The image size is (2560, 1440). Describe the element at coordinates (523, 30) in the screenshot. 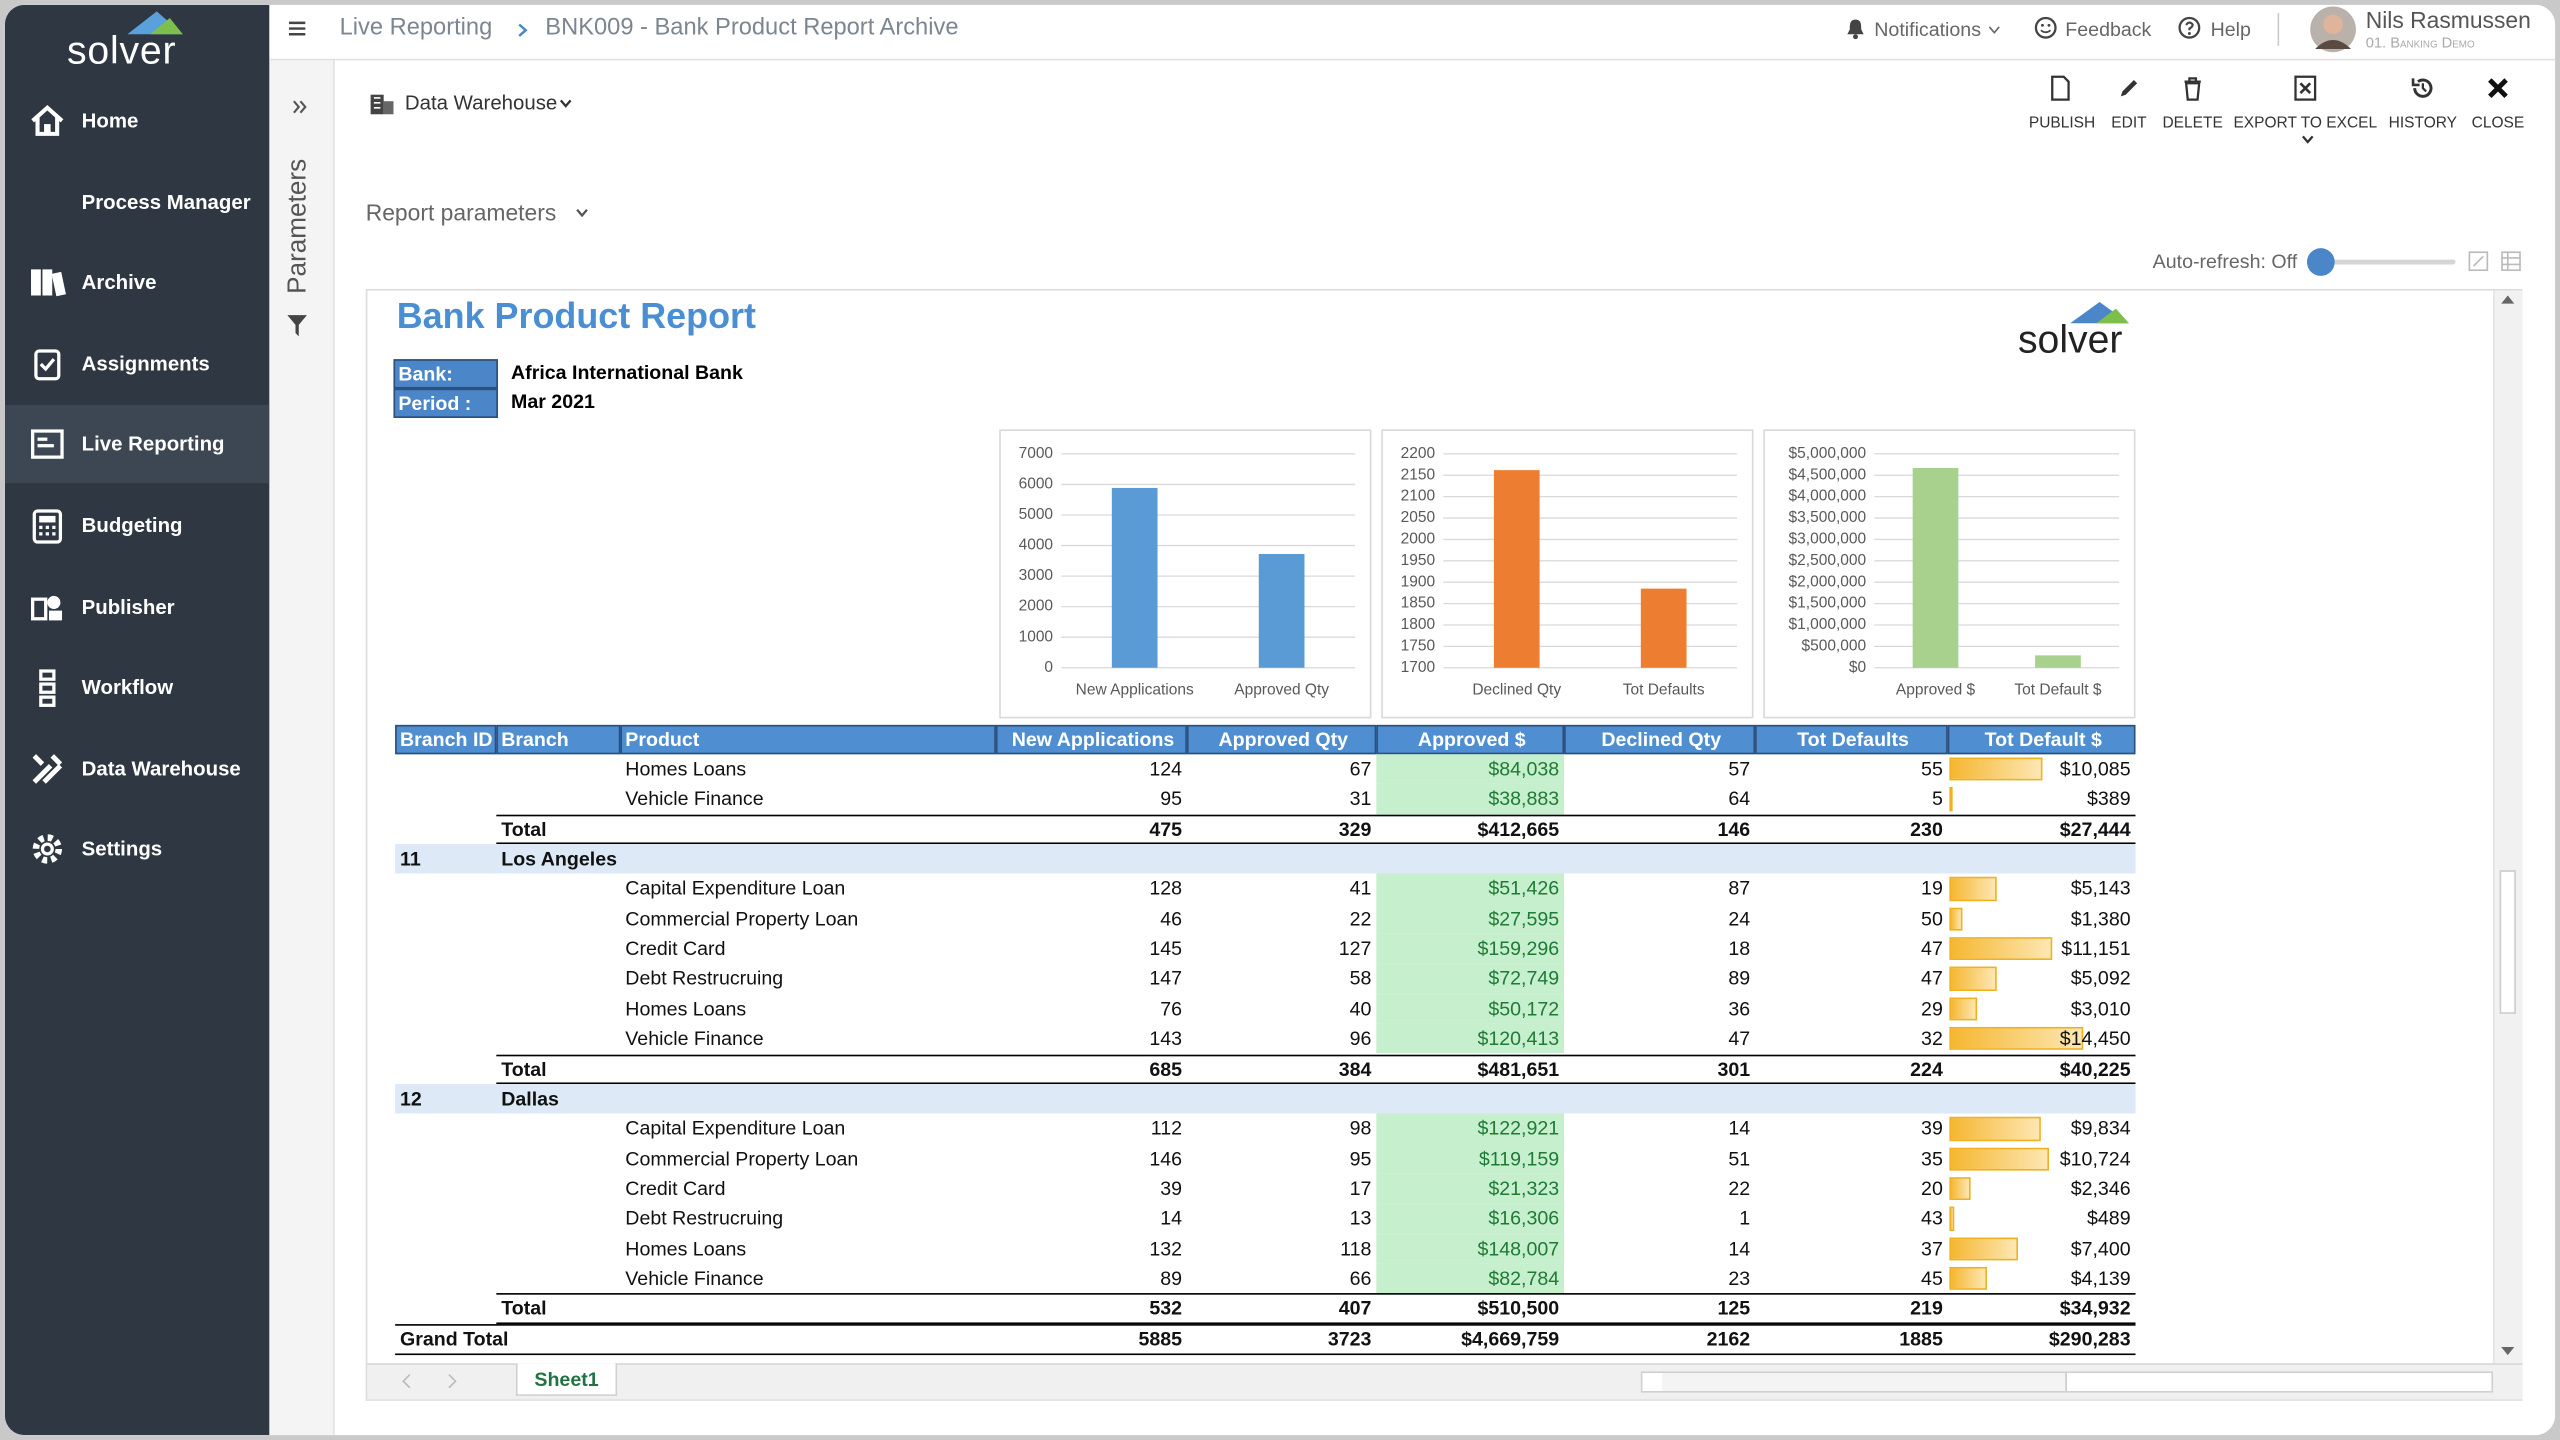

I see `breadcrumb-separator` at that location.